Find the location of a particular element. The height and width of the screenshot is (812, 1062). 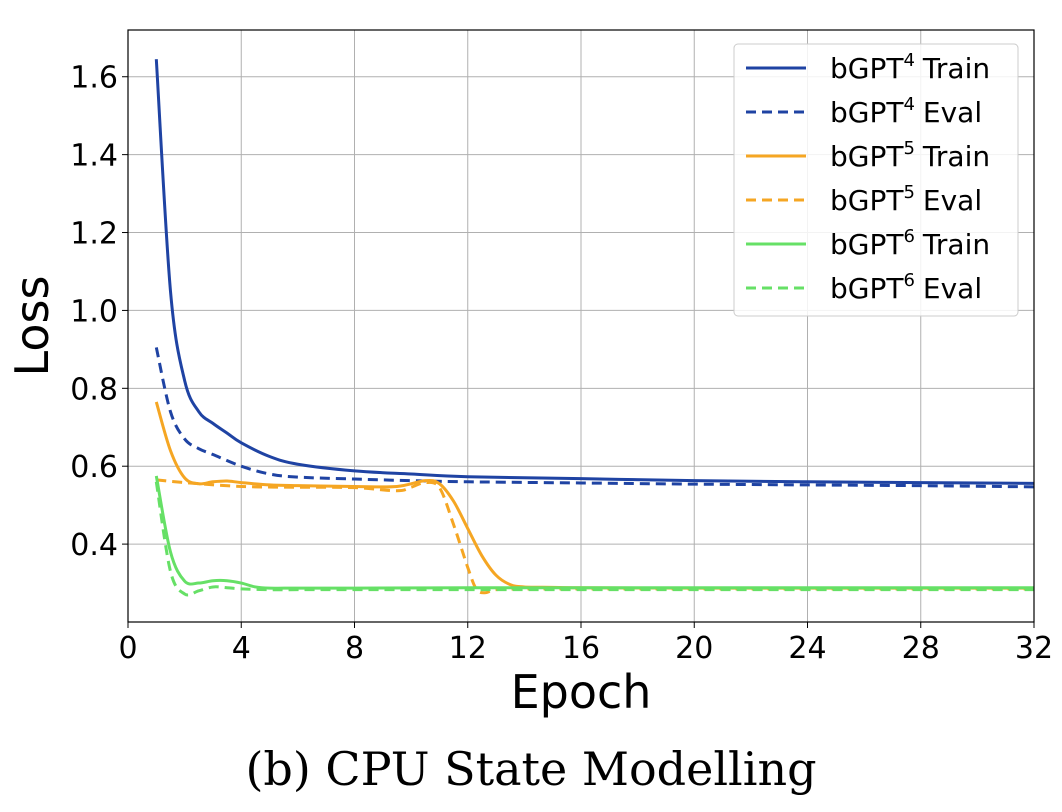

legend-label: bGPT5 Train is located at coordinates (910, 155).